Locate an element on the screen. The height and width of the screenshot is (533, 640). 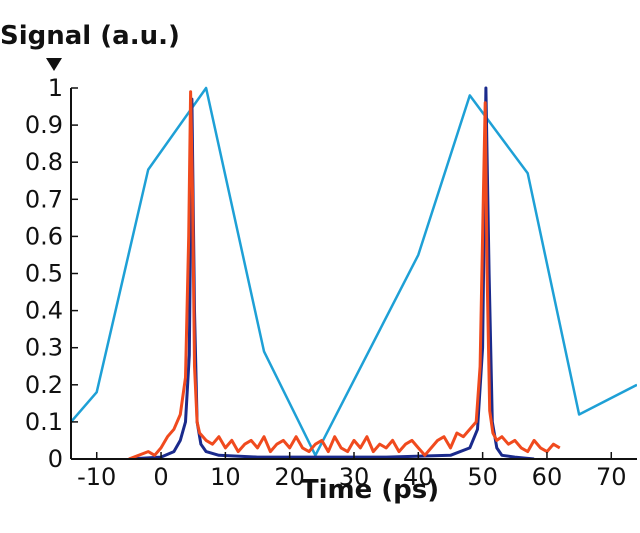
x-tick-label: 30 is located at coordinates (354, 477).